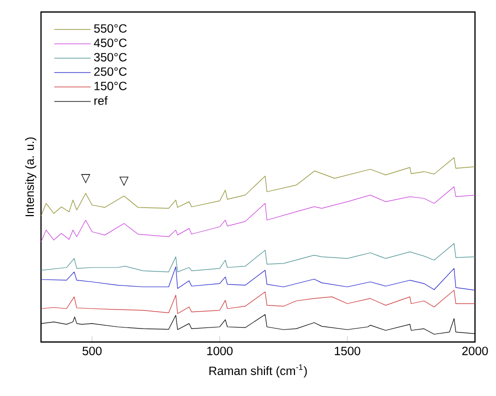 The width and height of the screenshot is (496, 396). Describe the element at coordinates (258, 371) in the screenshot. I see `x-axis-title: Raman shift (cm$^{-1}$)` at that location.